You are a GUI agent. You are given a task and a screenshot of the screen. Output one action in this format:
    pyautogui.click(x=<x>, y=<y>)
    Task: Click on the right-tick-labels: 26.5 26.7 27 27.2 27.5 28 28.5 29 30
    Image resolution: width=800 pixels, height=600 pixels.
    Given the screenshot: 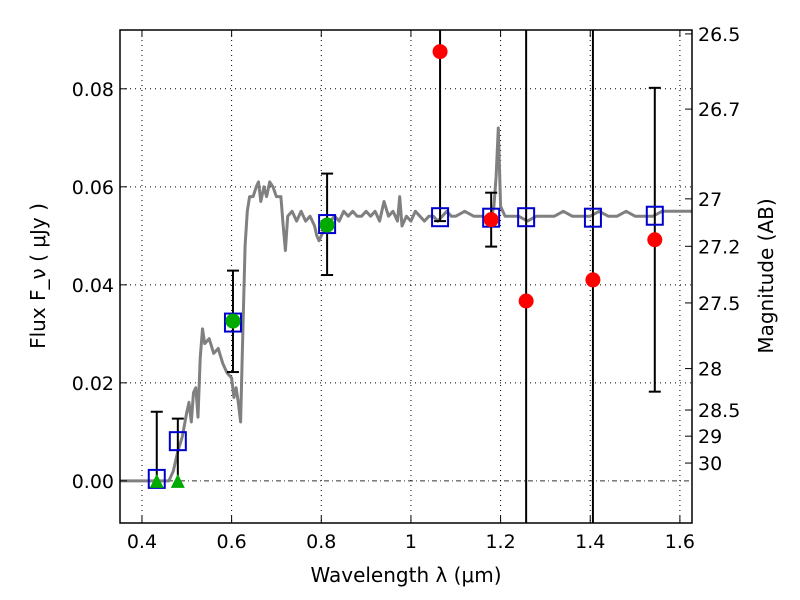 What is the action you would take?
    pyautogui.click(x=719, y=249)
    